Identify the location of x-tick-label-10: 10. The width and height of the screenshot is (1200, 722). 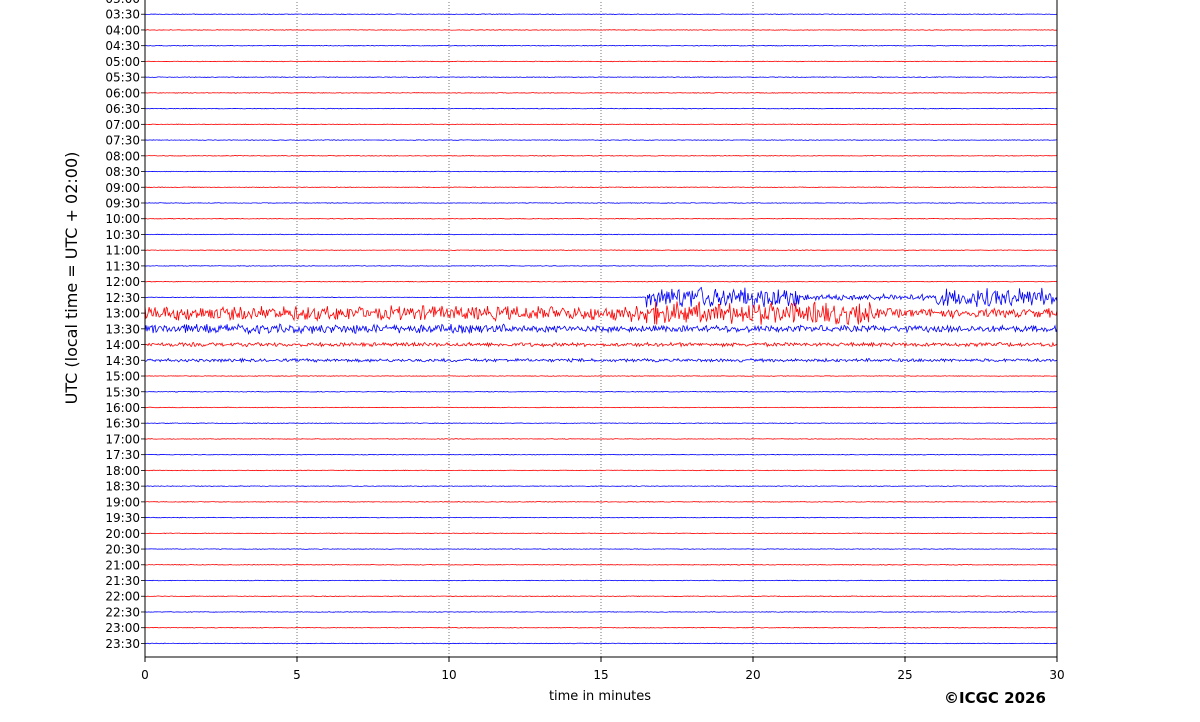
(448, 675).